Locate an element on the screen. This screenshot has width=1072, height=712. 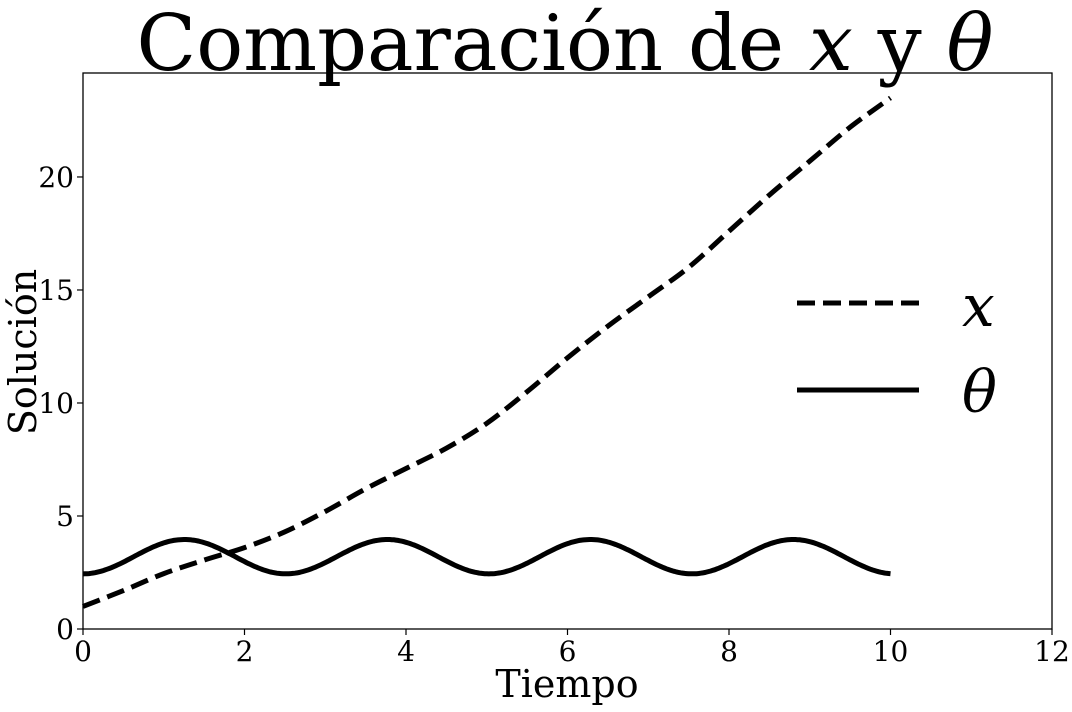
x-tick-label: 8 is located at coordinates (729, 651).